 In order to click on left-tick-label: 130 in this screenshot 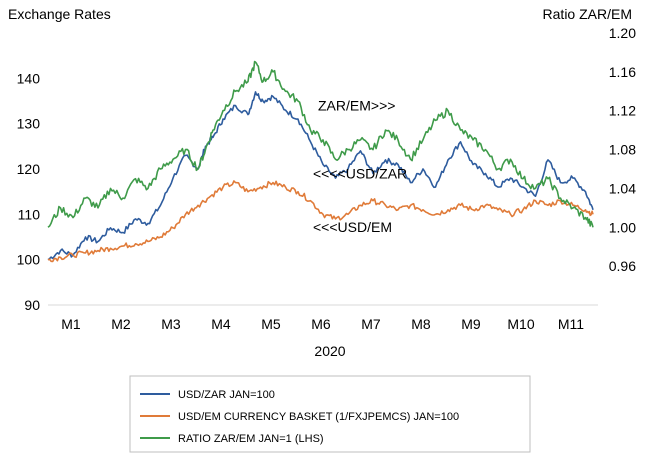, I will do `click(29, 124)`.